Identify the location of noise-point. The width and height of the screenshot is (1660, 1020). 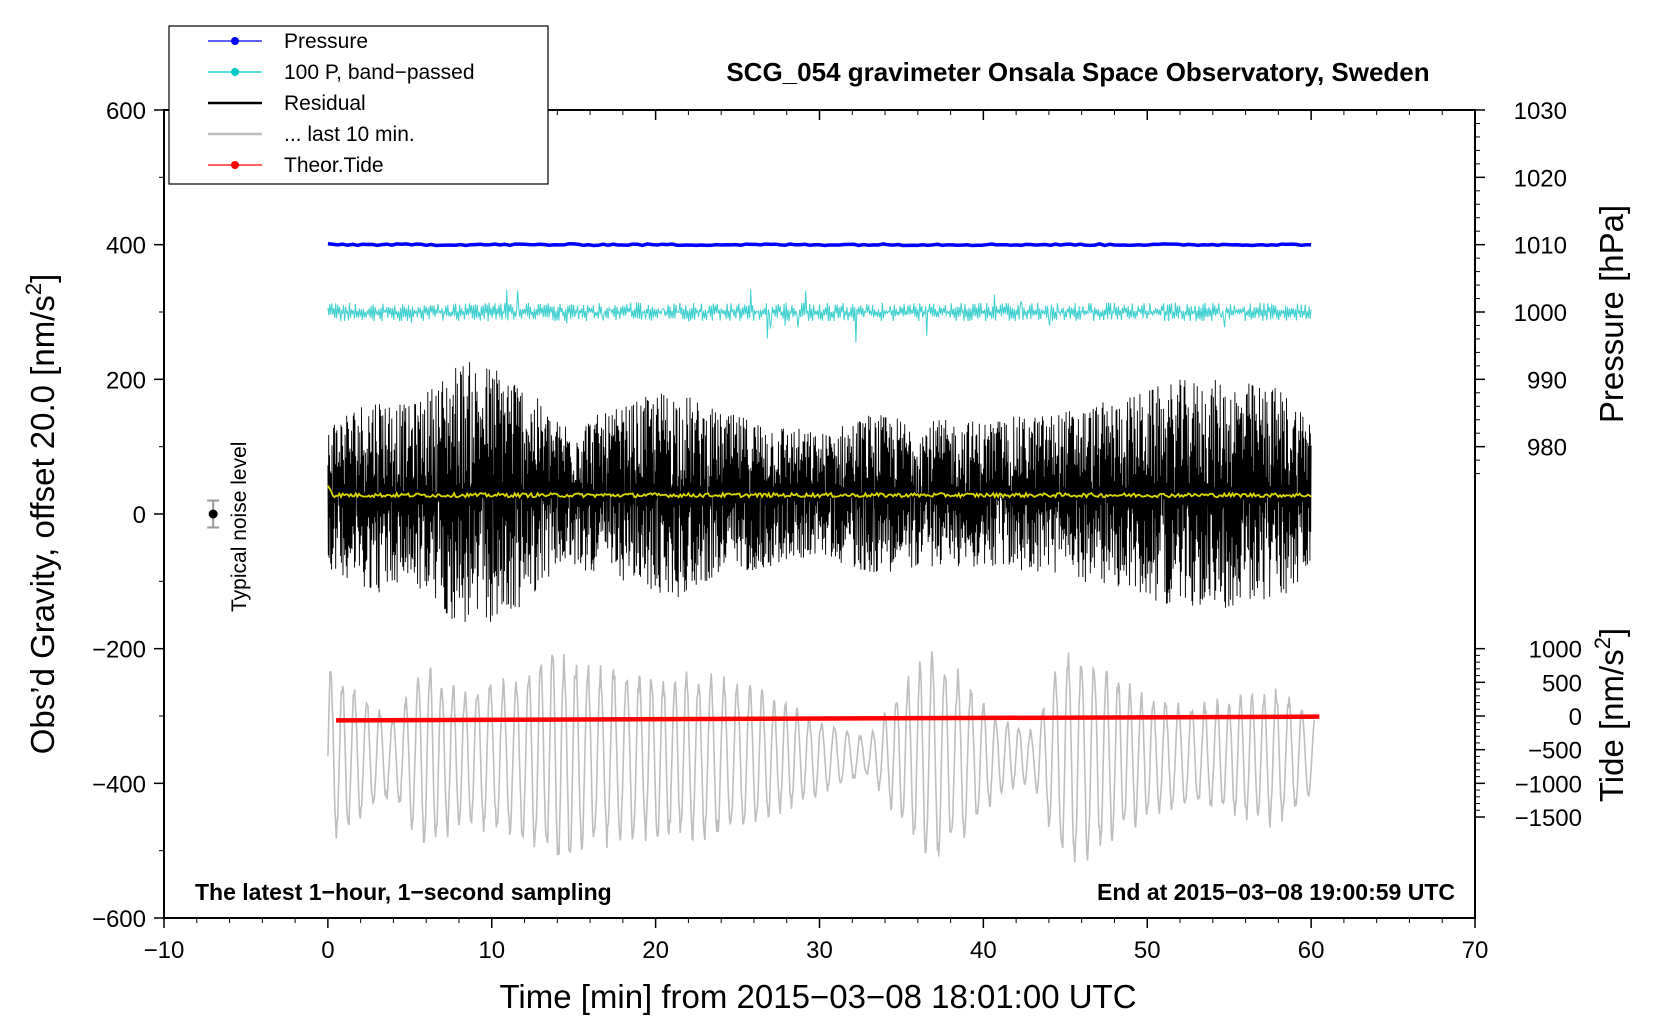
(213, 514).